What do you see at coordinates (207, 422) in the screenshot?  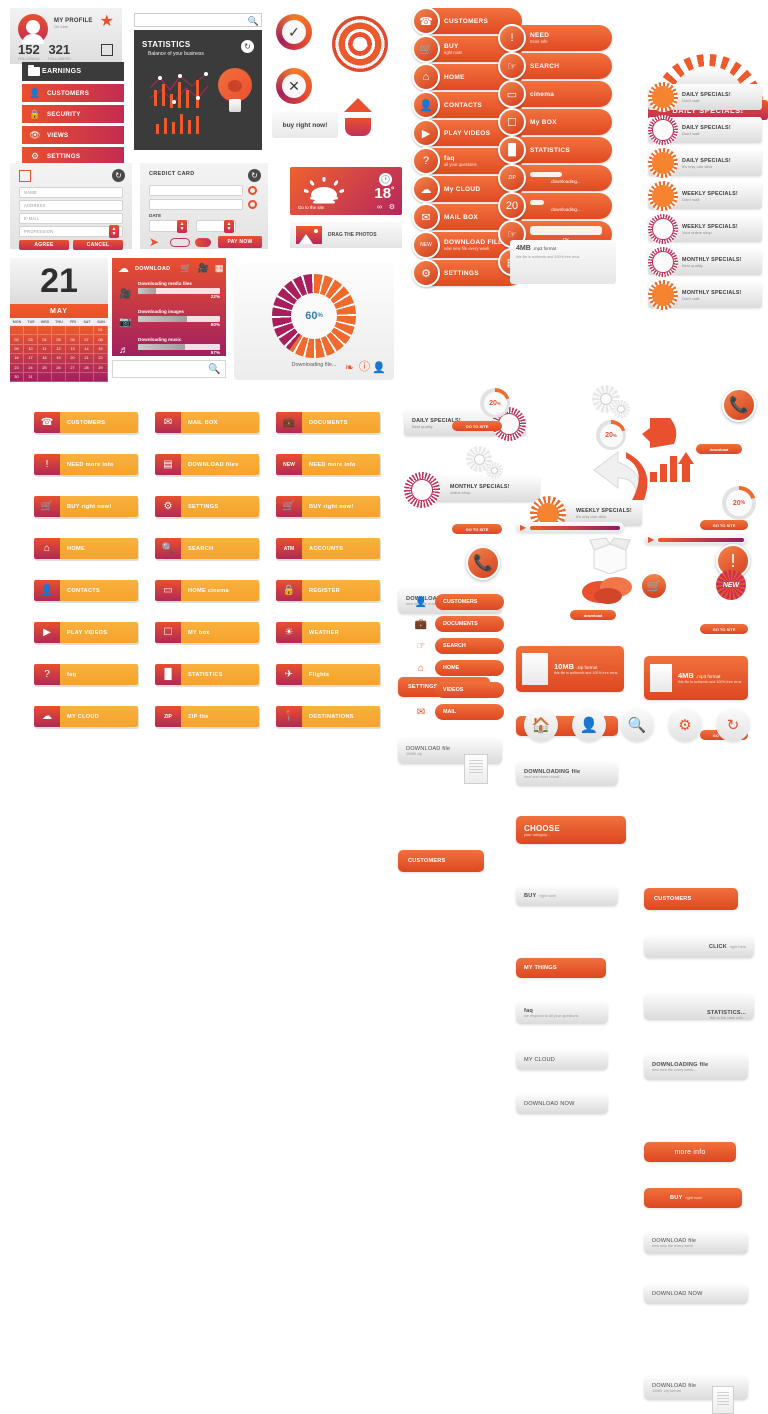 I see `yellow-button: ✉ MAIL BOX` at bounding box center [207, 422].